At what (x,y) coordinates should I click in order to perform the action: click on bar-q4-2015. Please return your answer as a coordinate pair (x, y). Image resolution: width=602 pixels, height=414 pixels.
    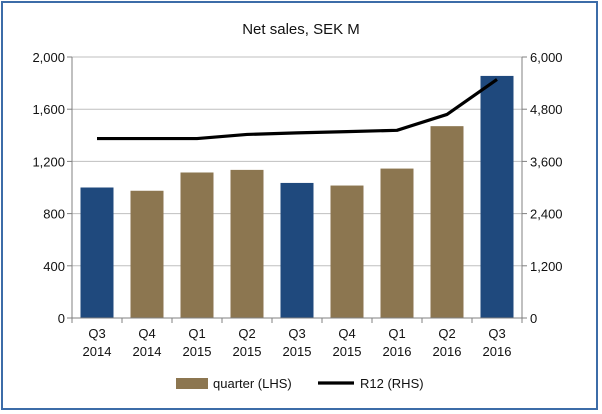
    Looking at the image, I should click on (347, 251).